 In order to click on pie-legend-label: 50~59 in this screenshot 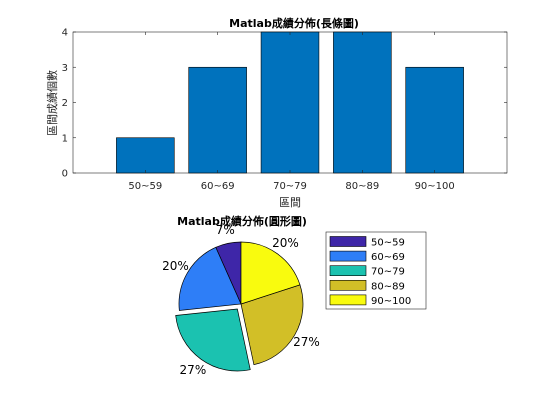, I will do `click(388, 243)`.